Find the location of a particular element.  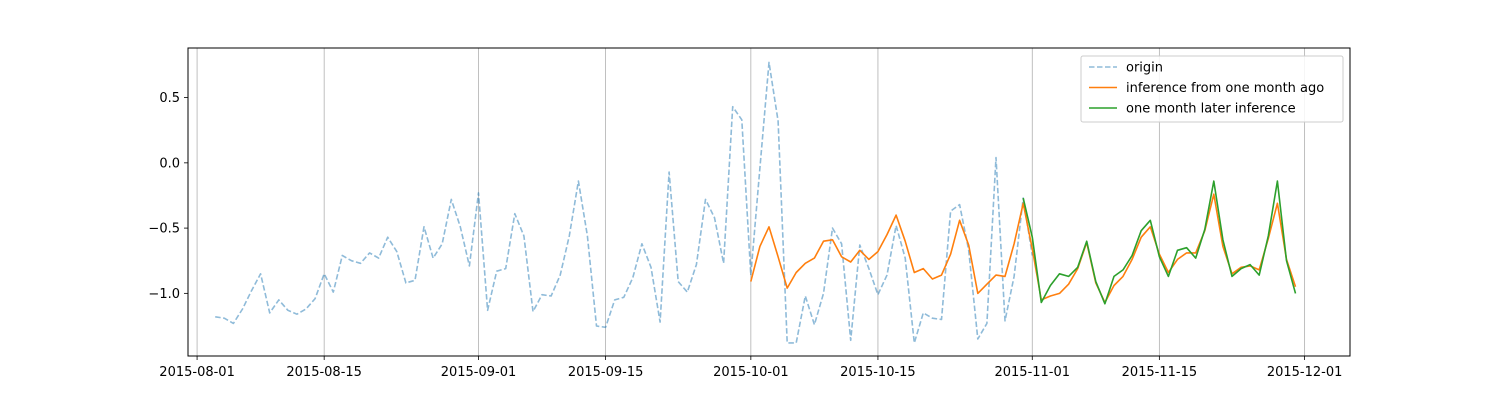

legend-box is located at coordinates (1212, 89).